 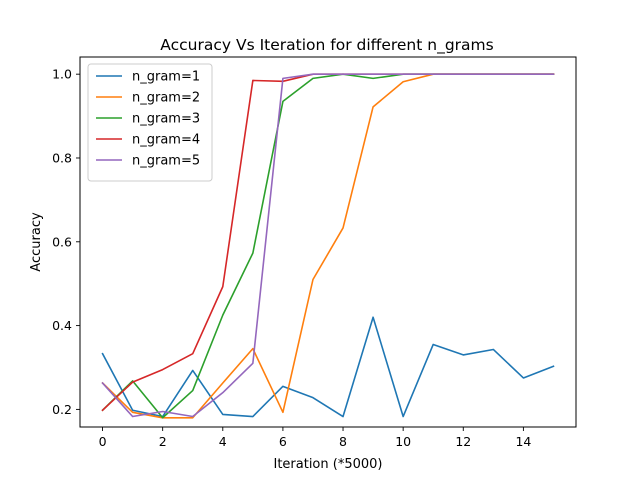 What do you see at coordinates (62, 409) in the screenshot?
I see `y-tick-label: 0.2` at bounding box center [62, 409].